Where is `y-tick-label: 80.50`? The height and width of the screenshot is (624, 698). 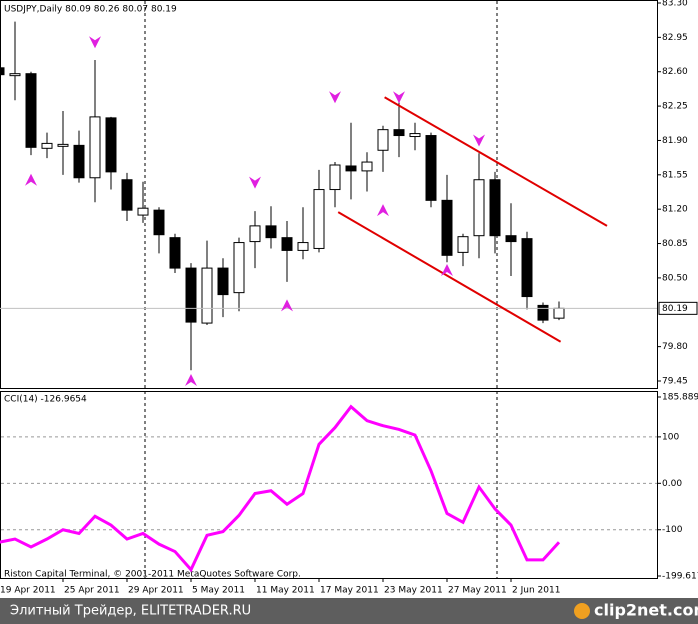 y-tick-label: 80.50 is located at coordinates (675, 278).